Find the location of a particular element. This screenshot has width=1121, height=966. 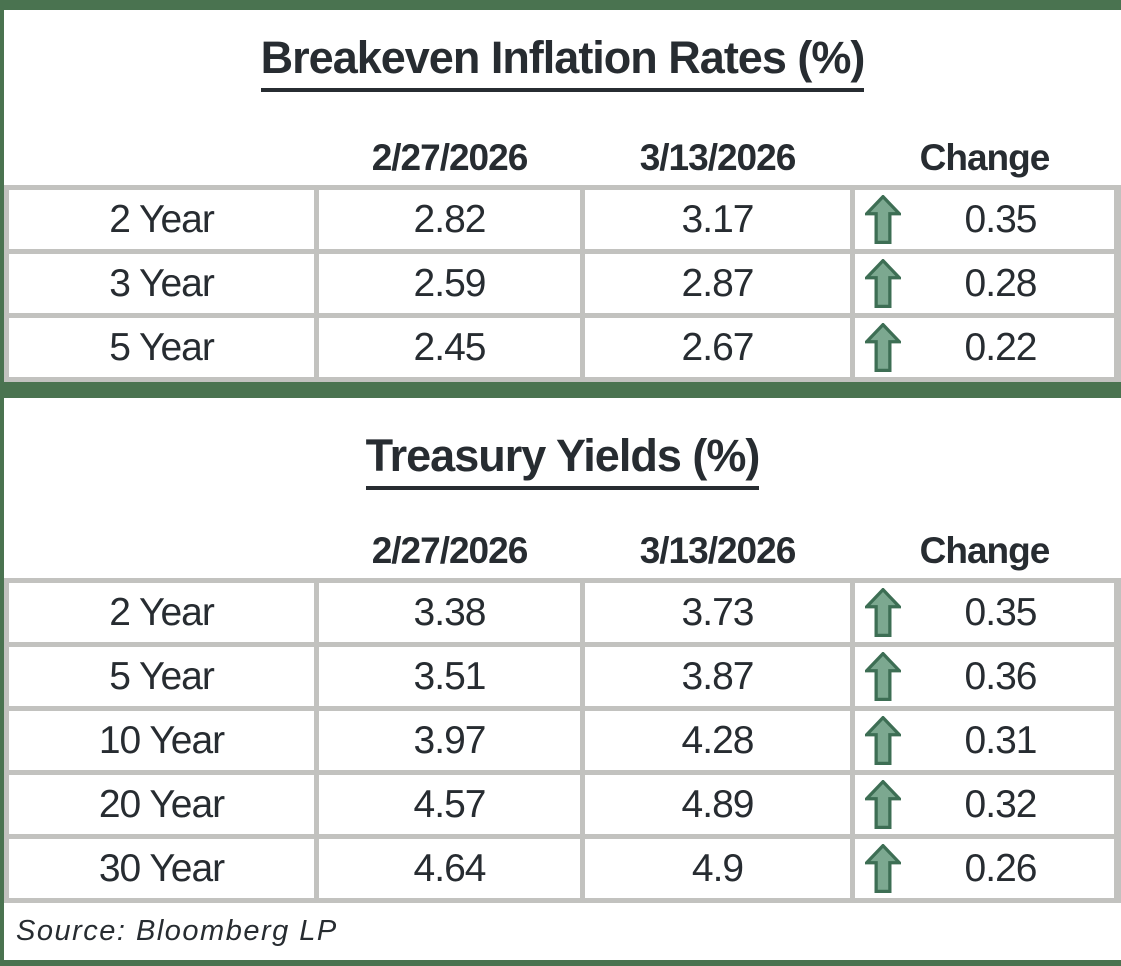

value-cell: 3.97 is located at coordinates (449, 740).